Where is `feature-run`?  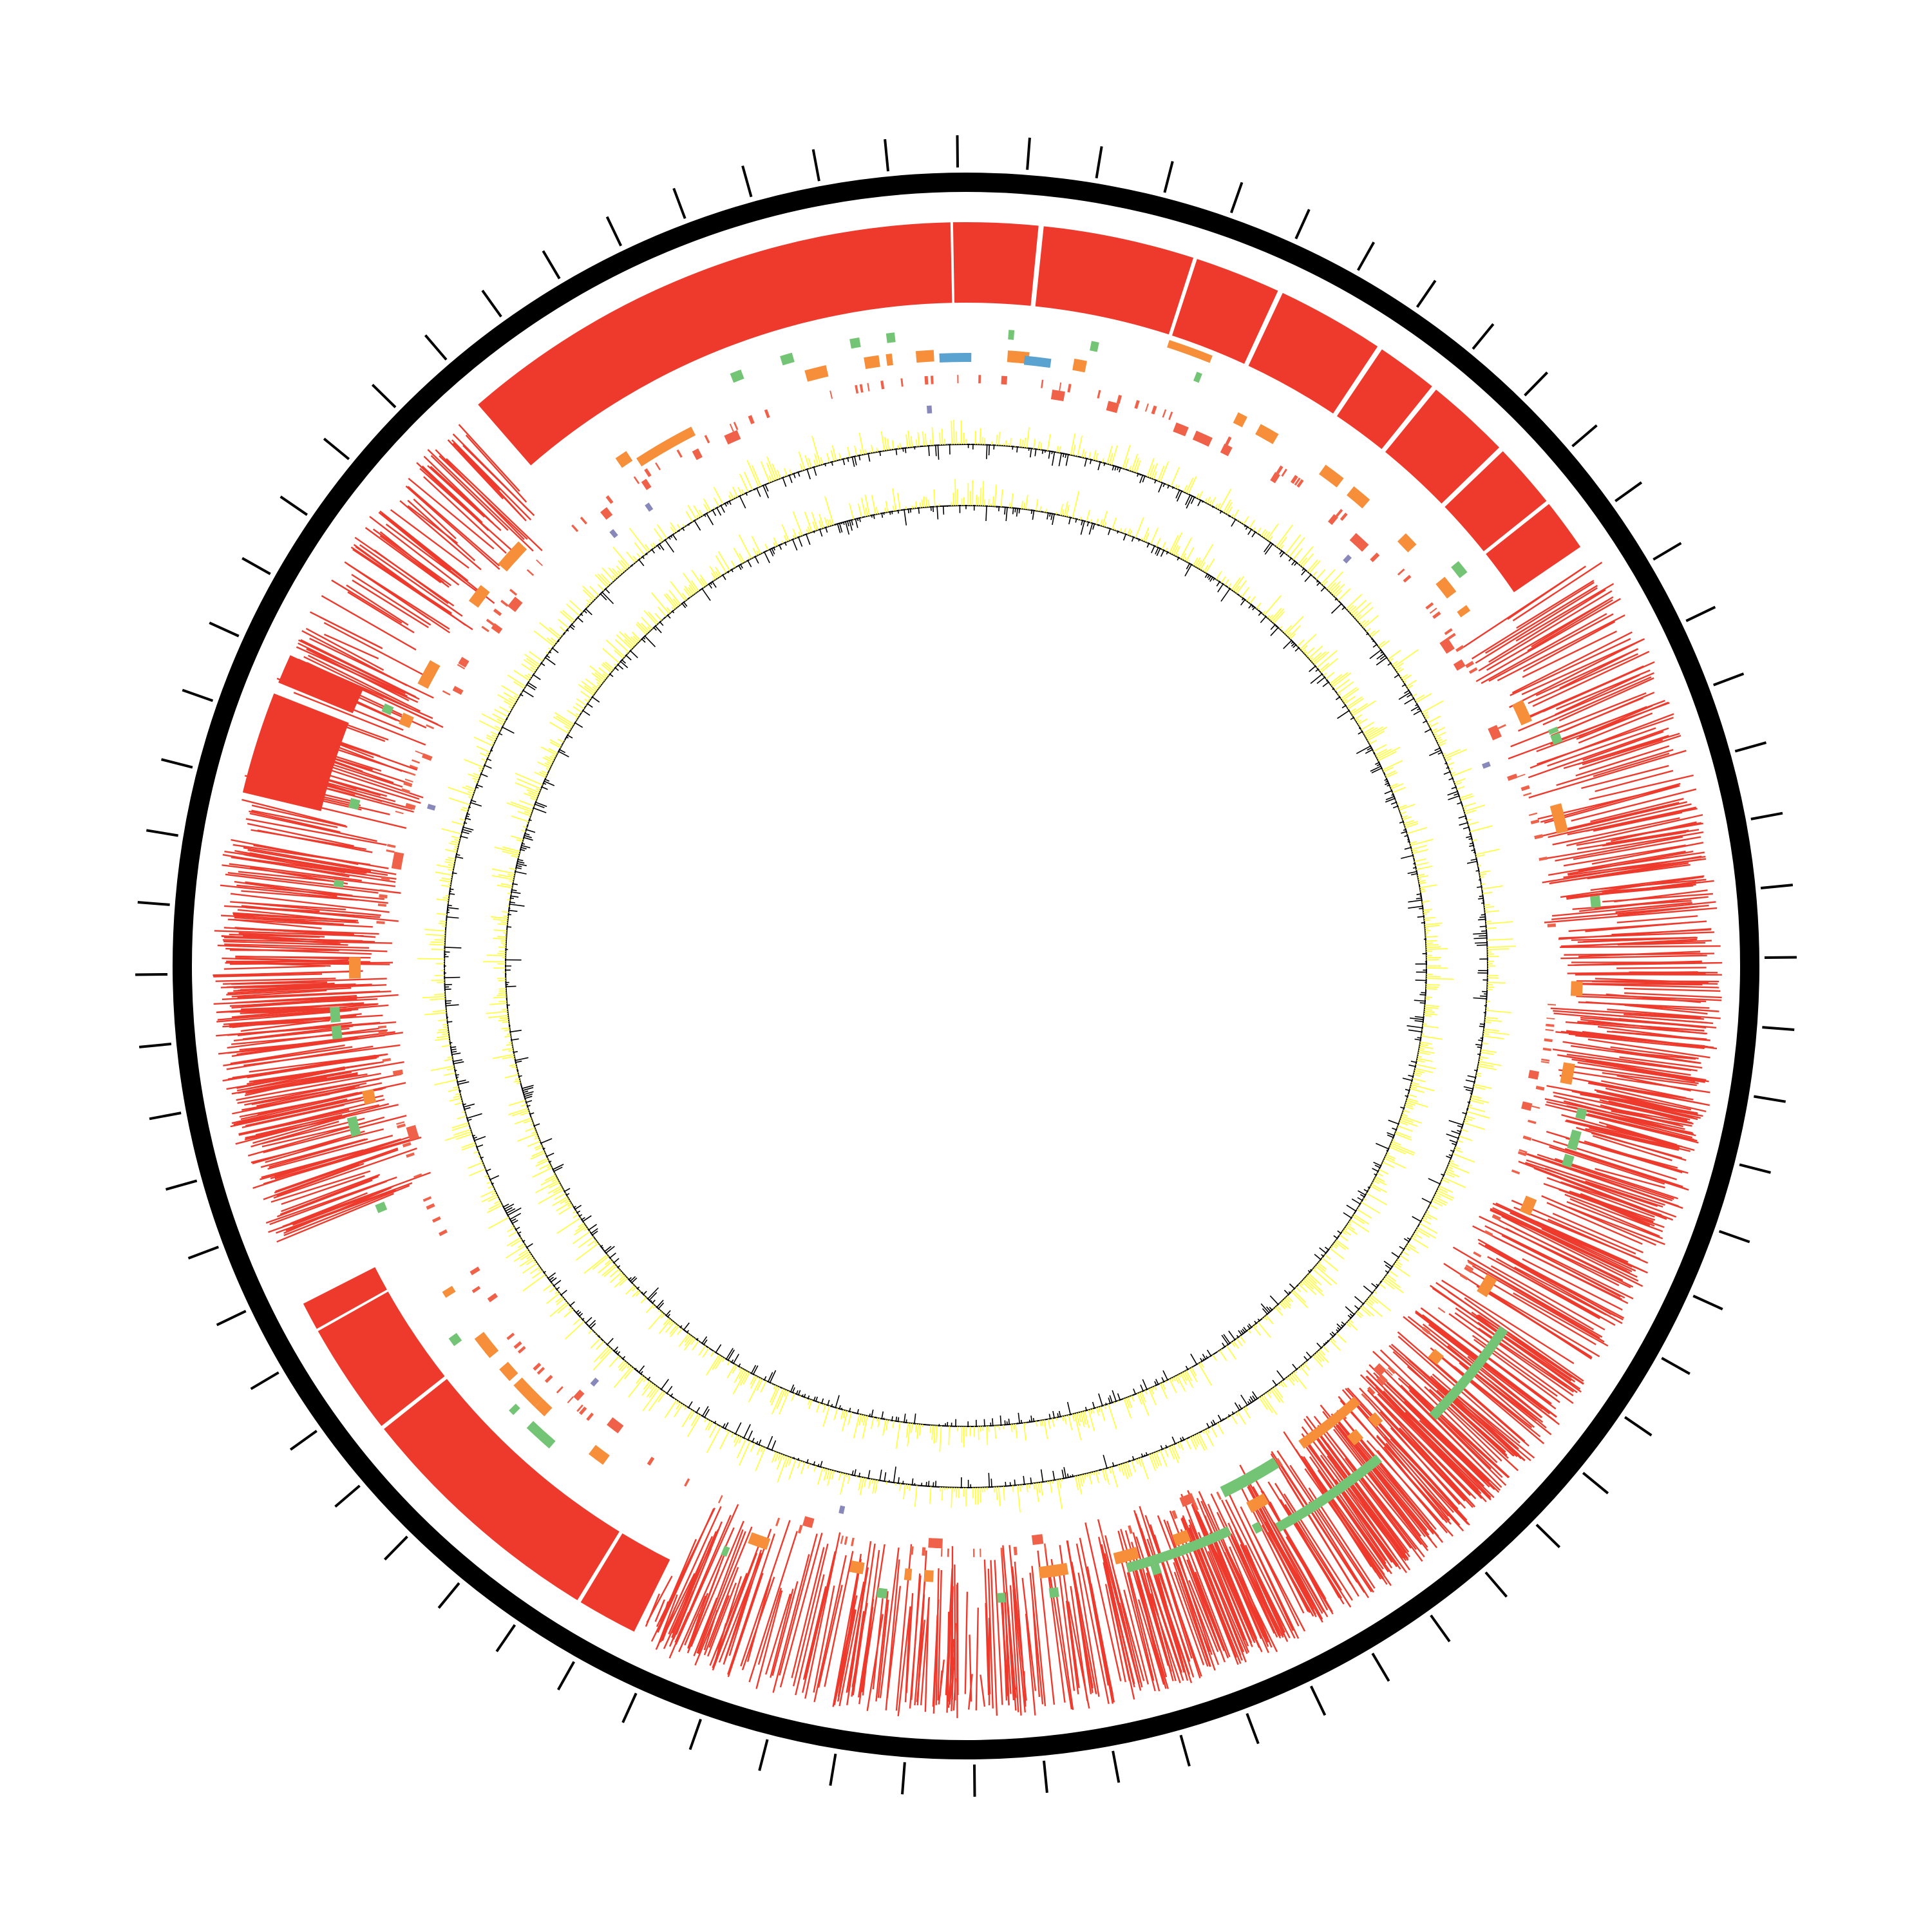
feature-run is located at coordinates (1179, 1549).